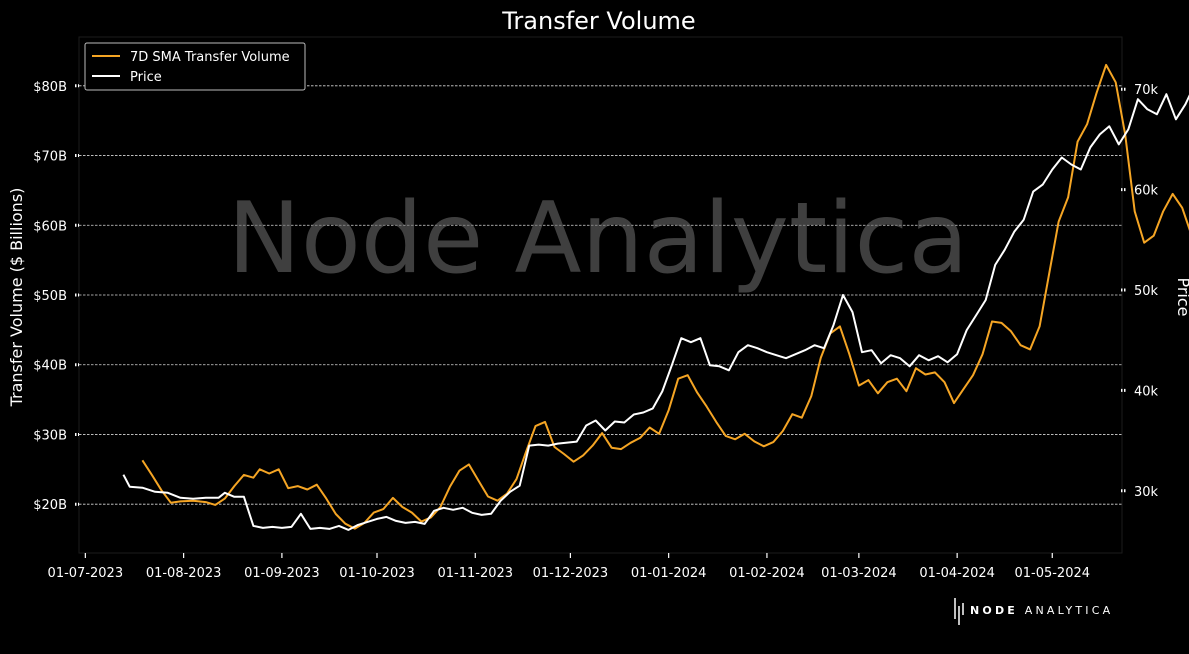 The width and height of the screenshot is (1189, 654). Describe the element at coordinates (598, 239) in the screenshot. I see `watermark: Node Analytica` at that location.